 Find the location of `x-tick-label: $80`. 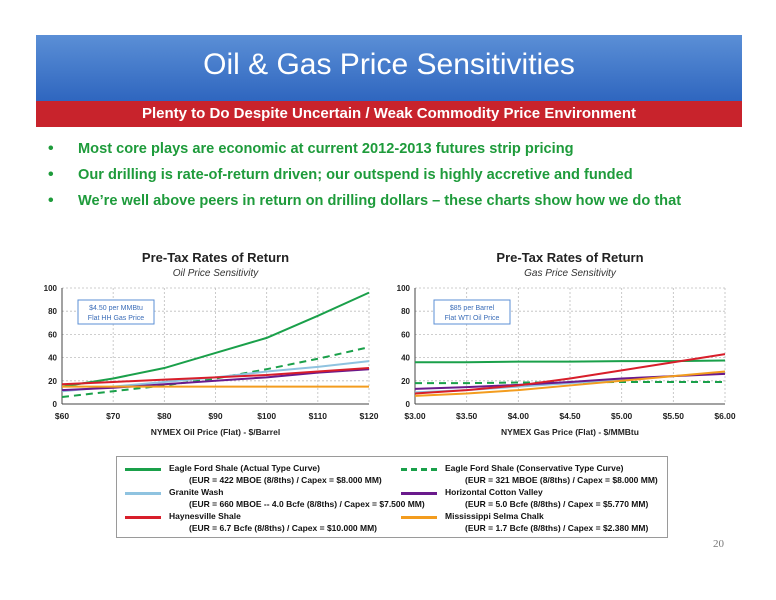

x-tick-label: $80 is located at coordinates (164, 416).